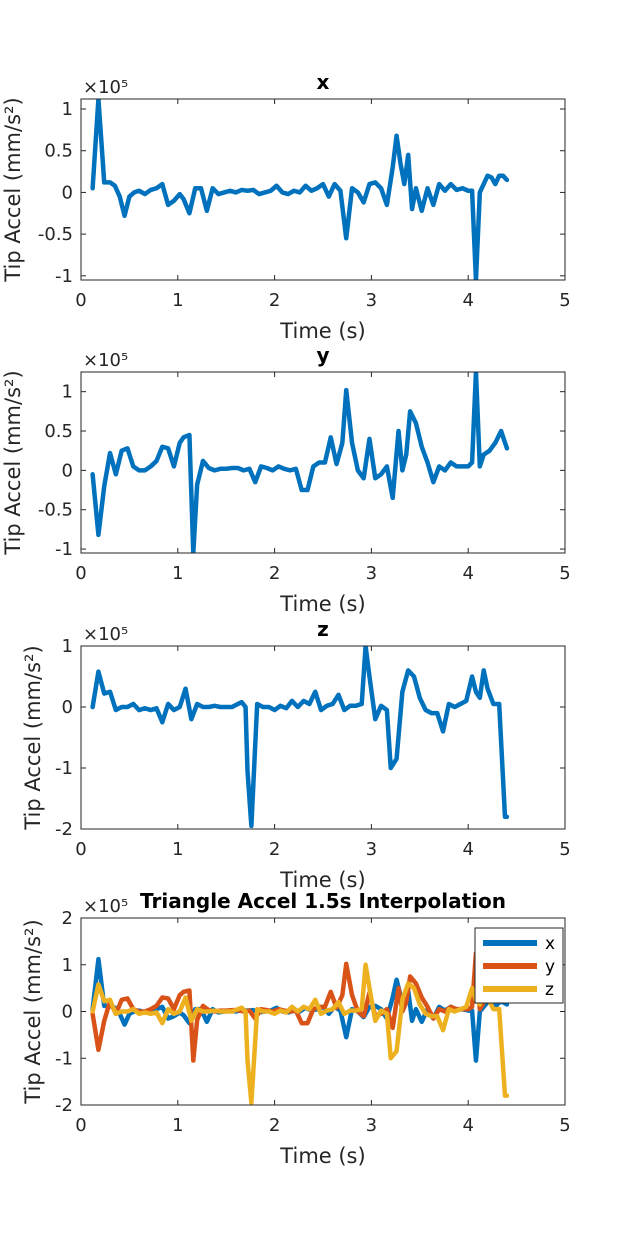 The height and width of the screenshot is (1250, 625). I want to click on legend-label-x: x, so click(550, 944).